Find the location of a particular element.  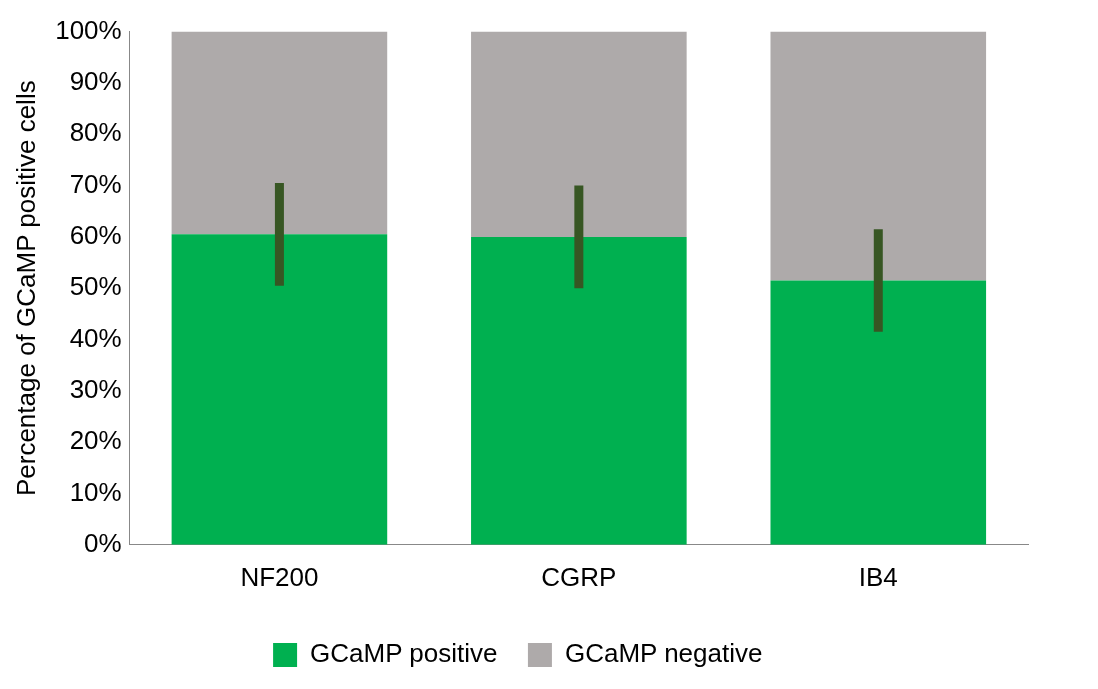

y-axis-title: Percentage of GCaMP positive cells is located at coordinates (25, 288).